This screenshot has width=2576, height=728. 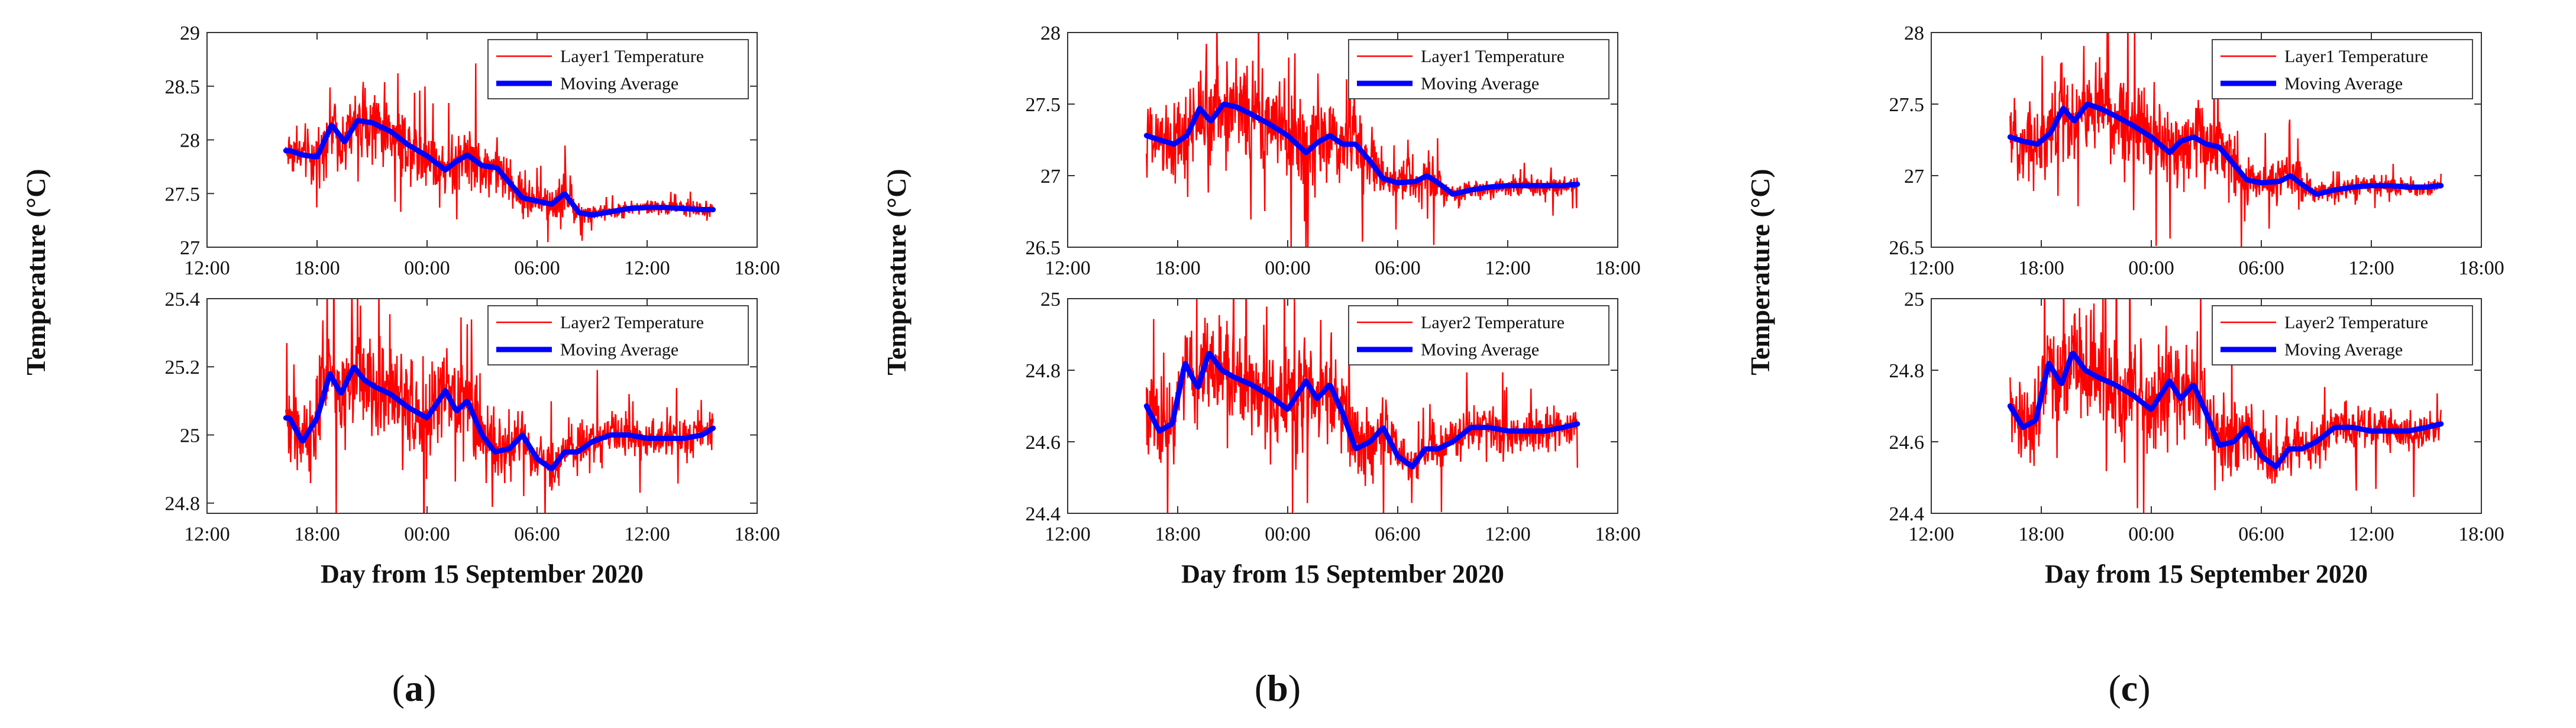 What do you see at coordinates (183, 299) in the screenshot?
I see `y-tick-label: 25.4` at bounding box center [183, 299].